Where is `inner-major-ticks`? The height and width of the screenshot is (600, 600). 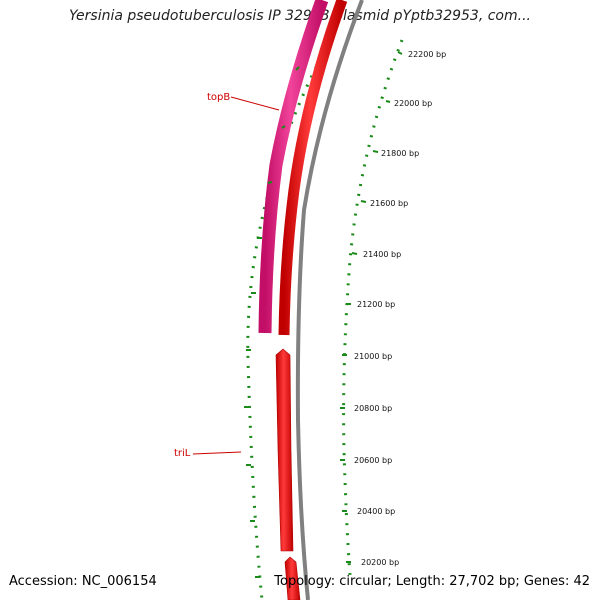 inner-major-ticks is located at coordinates (371, 307).